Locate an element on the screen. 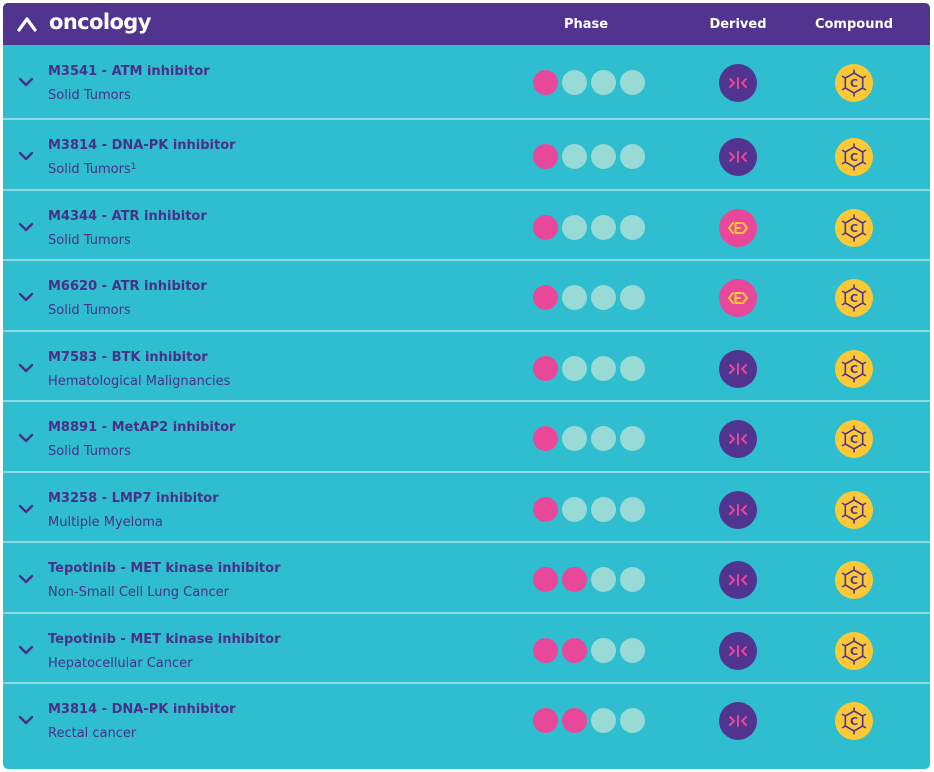 The width and height of the screenshot is (934, 772). indication-label: Multiple Myeloma is located at coordinates (105, 522).